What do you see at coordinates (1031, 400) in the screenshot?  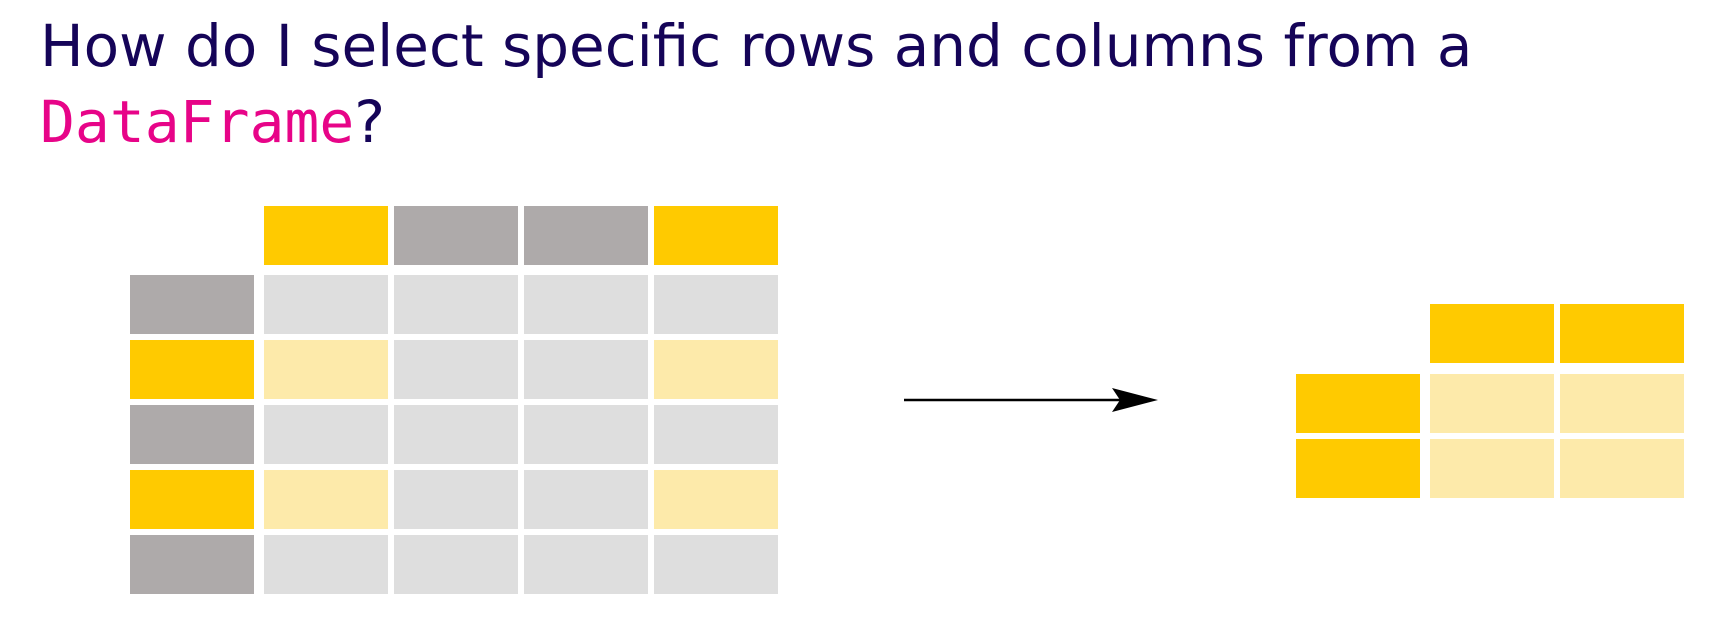 I see `right-arrow-icon` at bounding box center [1031, 400].